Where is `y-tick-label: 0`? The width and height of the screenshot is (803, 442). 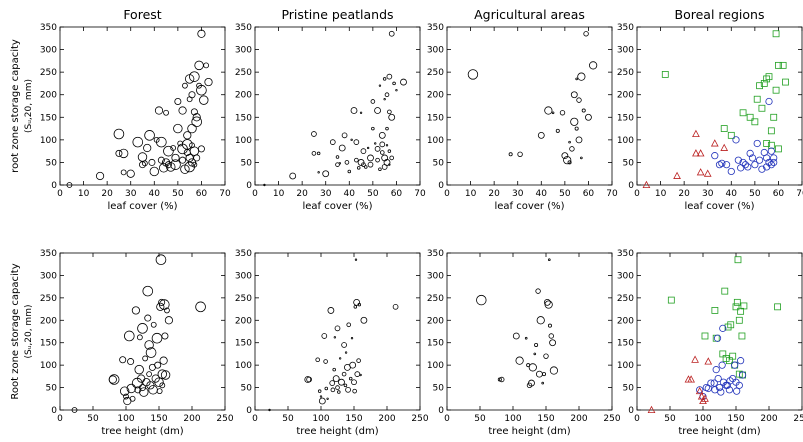 y-tick-label: 0 is located at coordinates (54, 186).